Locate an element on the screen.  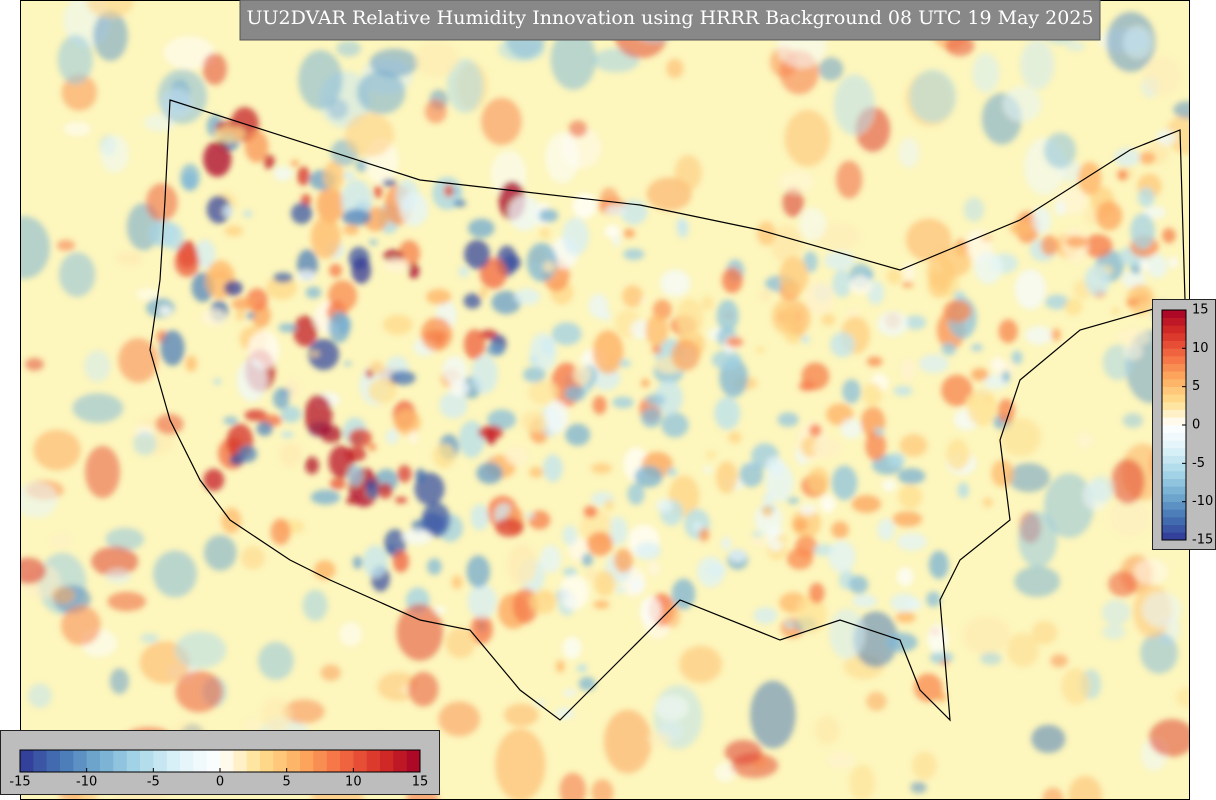
colorbar-tick-label: -5 is located at coordinates (1198, 463).